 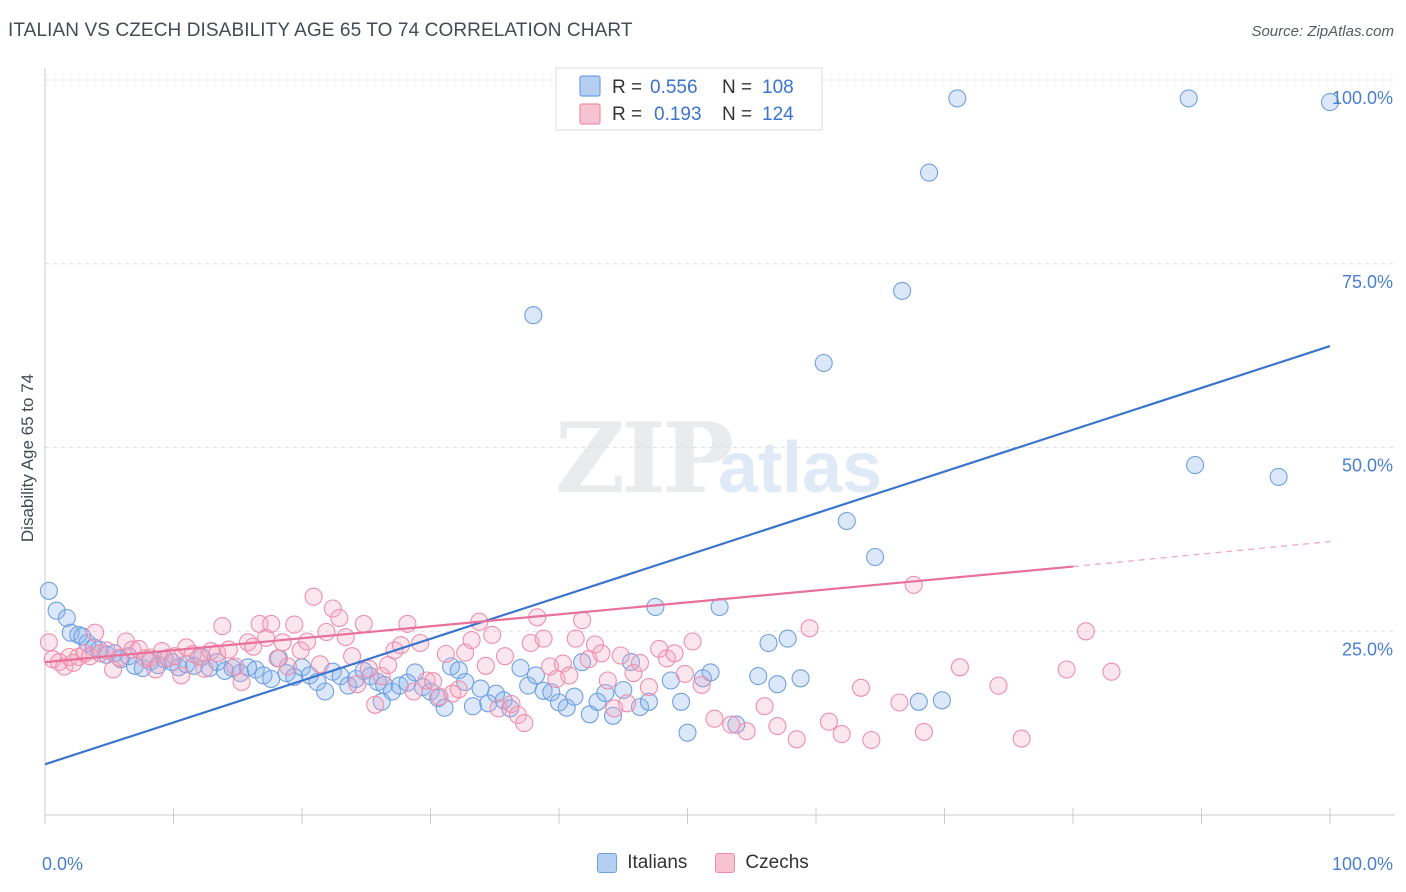 What do you see at coordinates (762, 863) in the screenshot?
I see `legend-item-czechs: Czechs` at bounding box center [762, 863].